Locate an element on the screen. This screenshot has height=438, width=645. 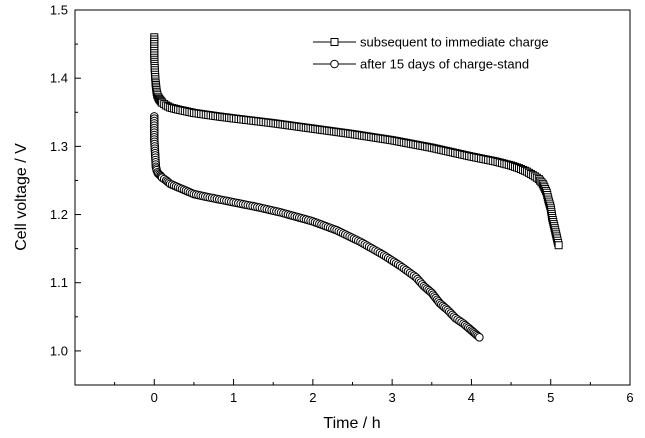
legend-label: subsequent to immediate charge is located at coordinates (454, 42).